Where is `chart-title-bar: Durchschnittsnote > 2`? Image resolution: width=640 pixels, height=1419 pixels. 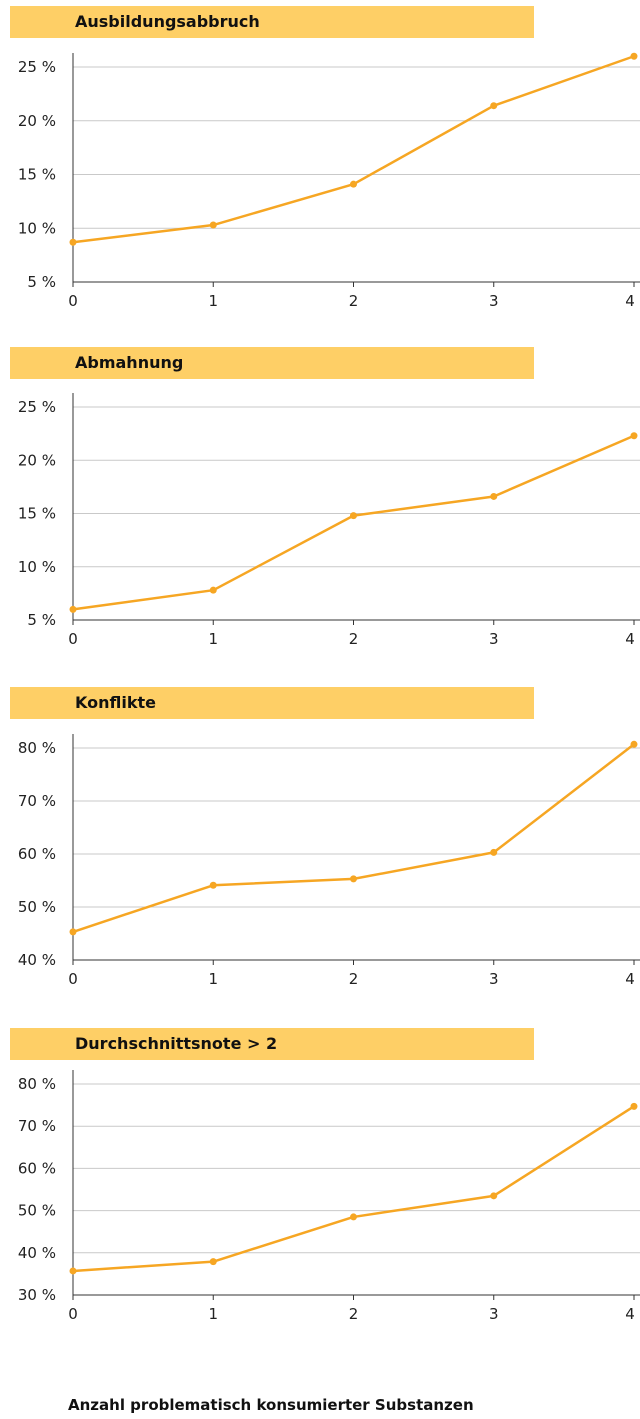 chart-title-bar: Durchschnittsnote > 2 is located at coordinates (272, 1044).